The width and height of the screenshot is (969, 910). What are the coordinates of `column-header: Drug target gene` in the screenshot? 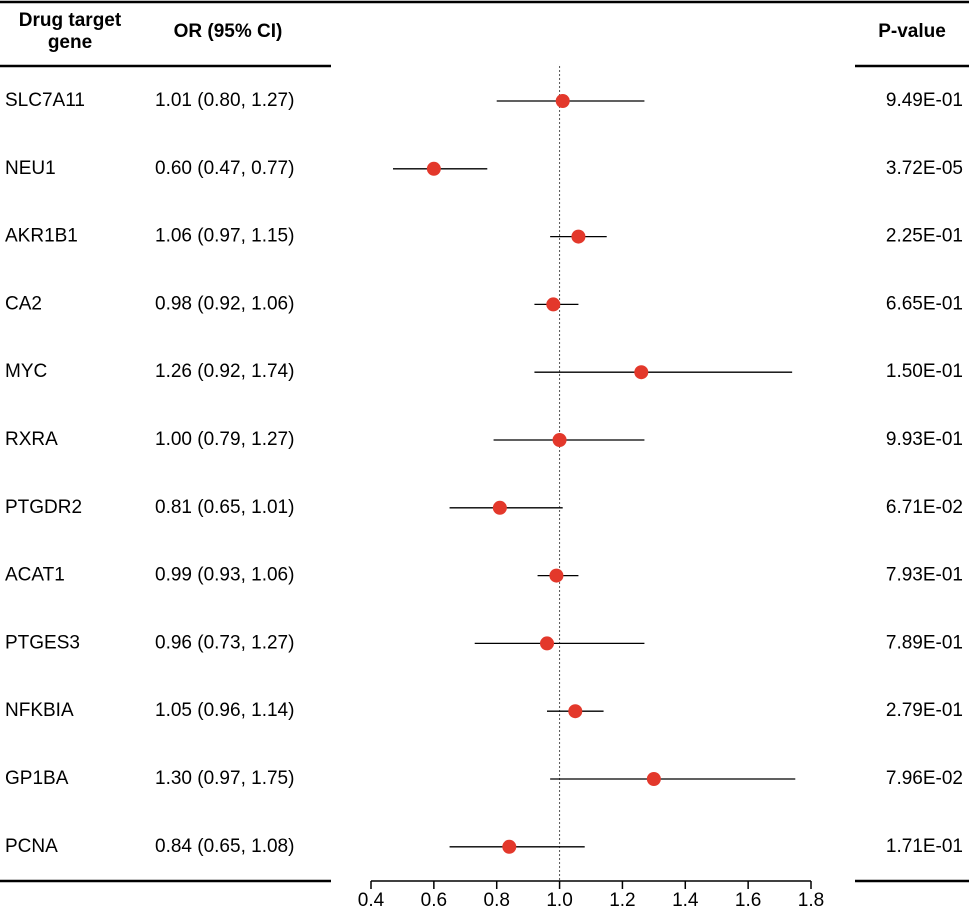 It's located at (70, 31).